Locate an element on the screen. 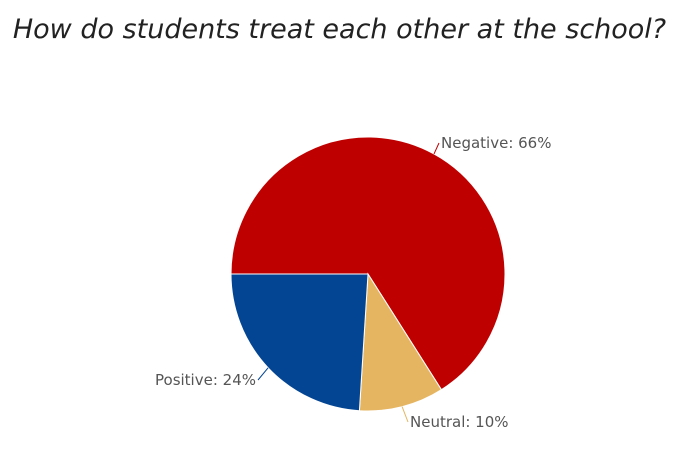 This screenshot has height=461, width=699. slice-label-positive: Positive: 24% is located at coordinates (205, 380).